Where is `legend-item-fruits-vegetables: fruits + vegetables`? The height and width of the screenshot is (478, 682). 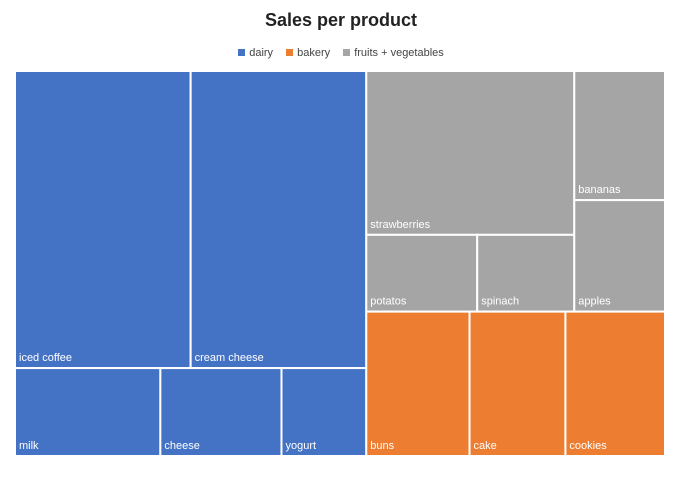 legend-item-fruits-vegetables: fruits + vegetables is located at coordinates (393, 53).